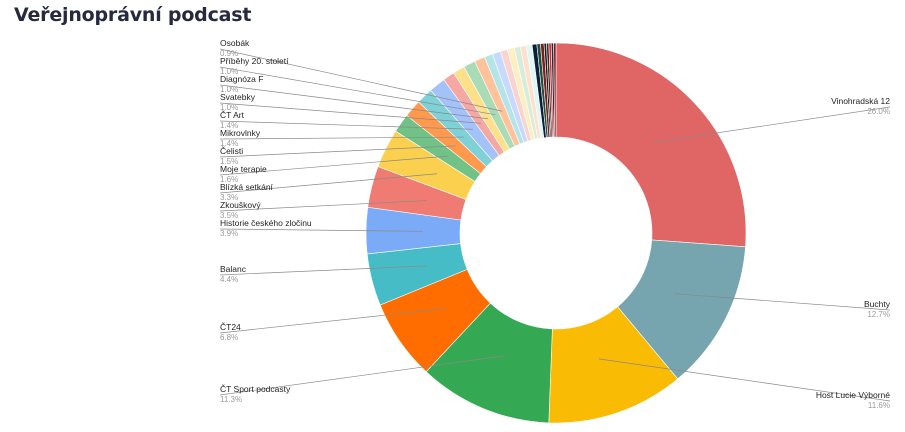  Describe the element at coordinates (877, 304) in the screenshot. I see `slice-label: Buchty` at that location.